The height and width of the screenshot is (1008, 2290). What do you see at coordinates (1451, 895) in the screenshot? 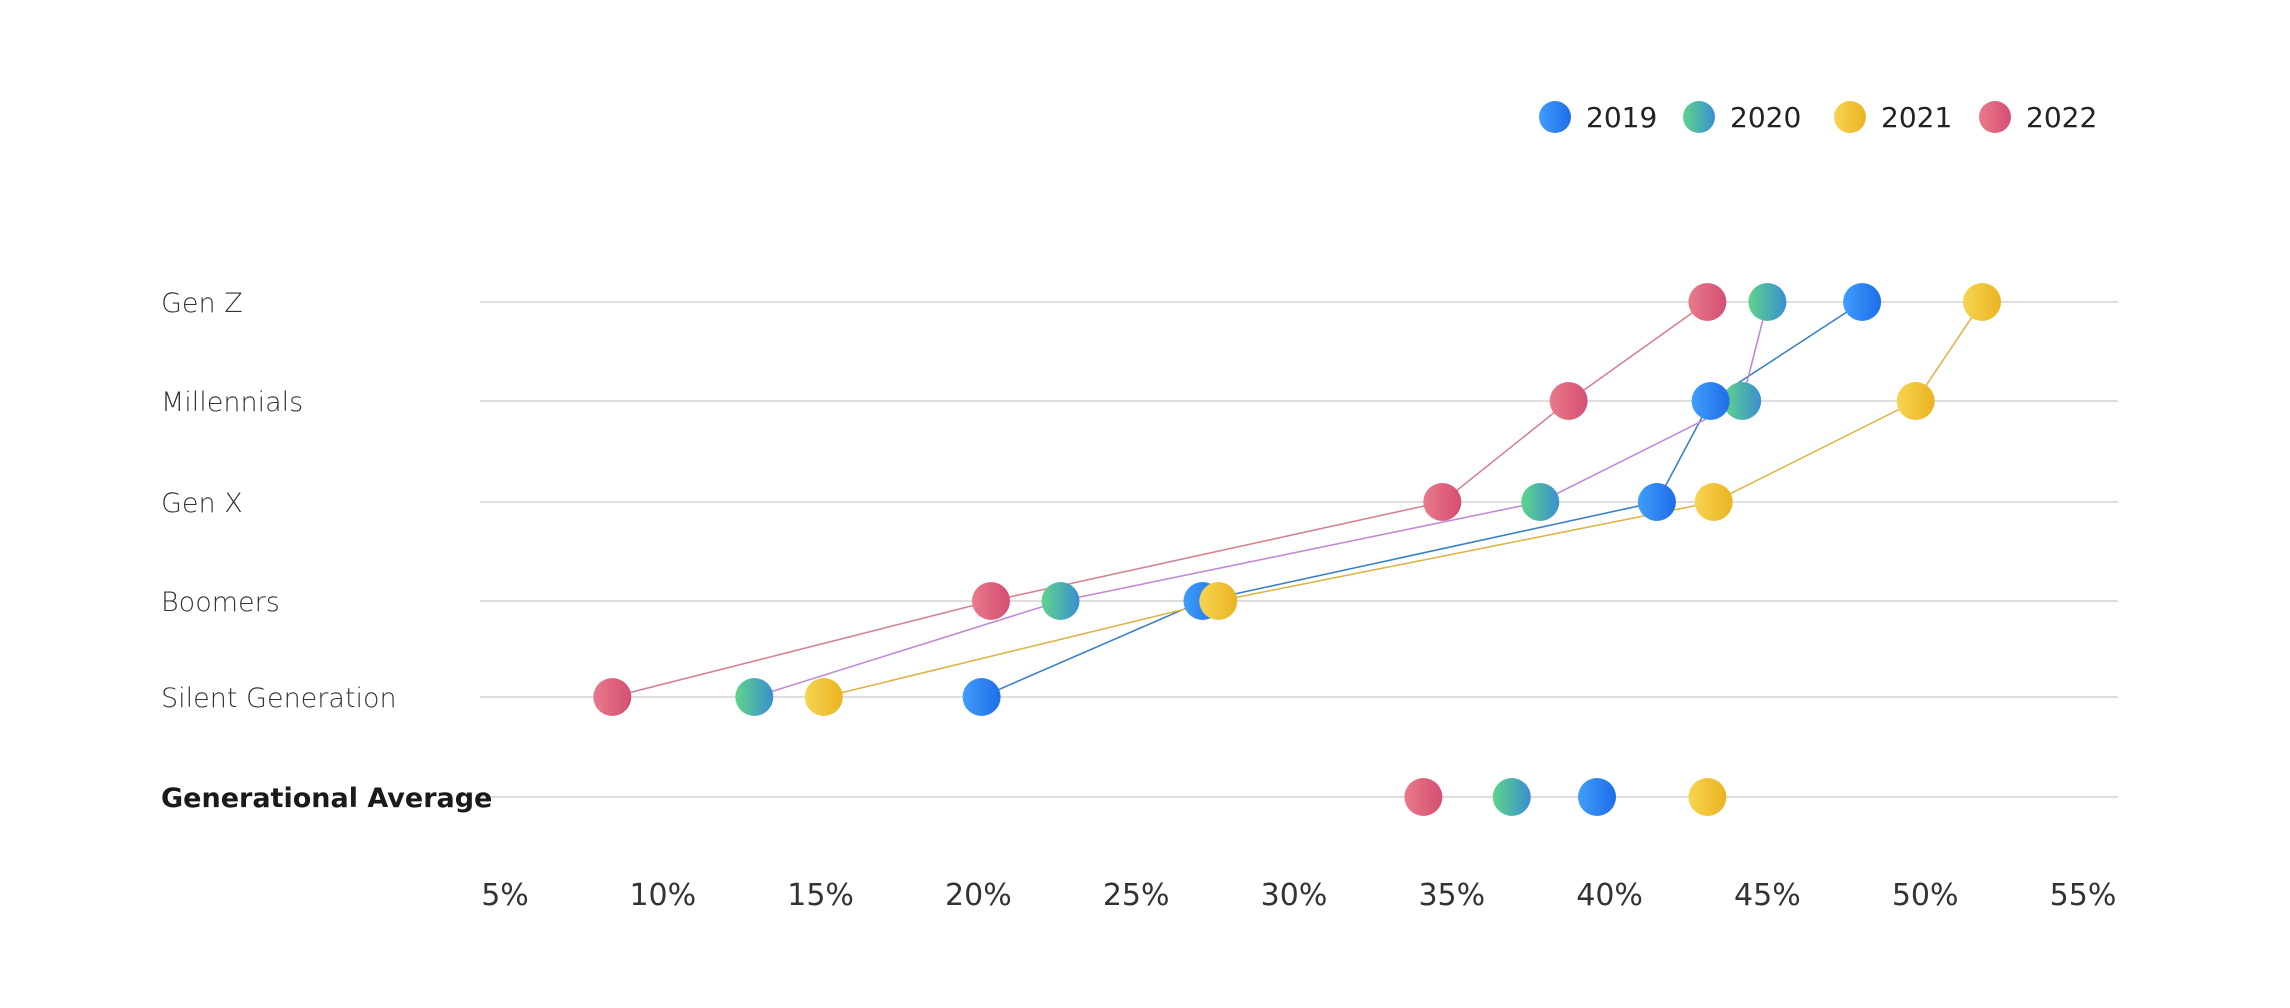
I see `x-tick-label: 35%` at bounding box center [1451, 895].